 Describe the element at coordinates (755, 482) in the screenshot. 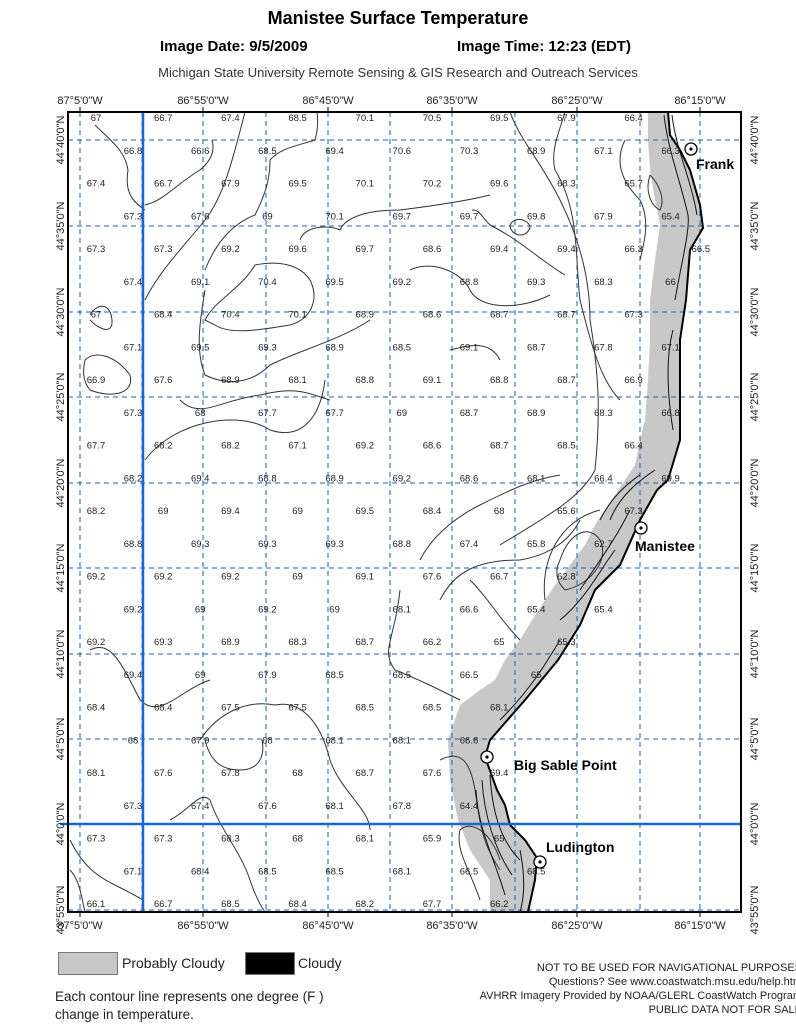

I see `latitude-label-right: 44°20'0"N` at that location.